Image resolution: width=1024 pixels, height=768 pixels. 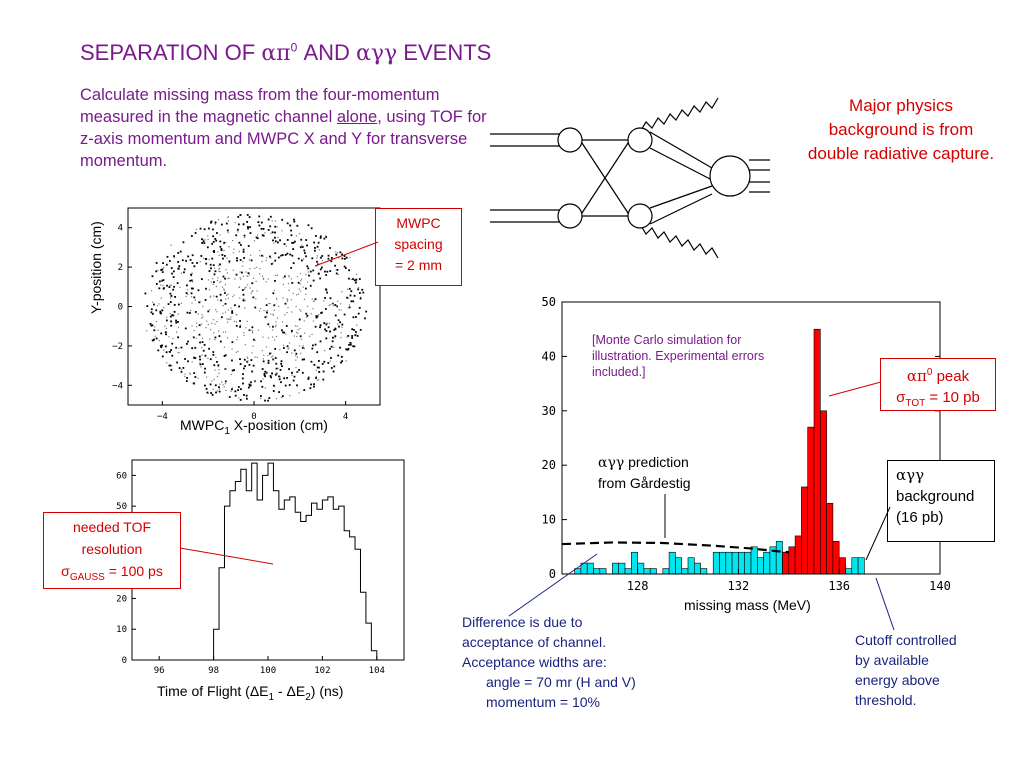 I want to click on background-bar, so click(x=723, y=563).